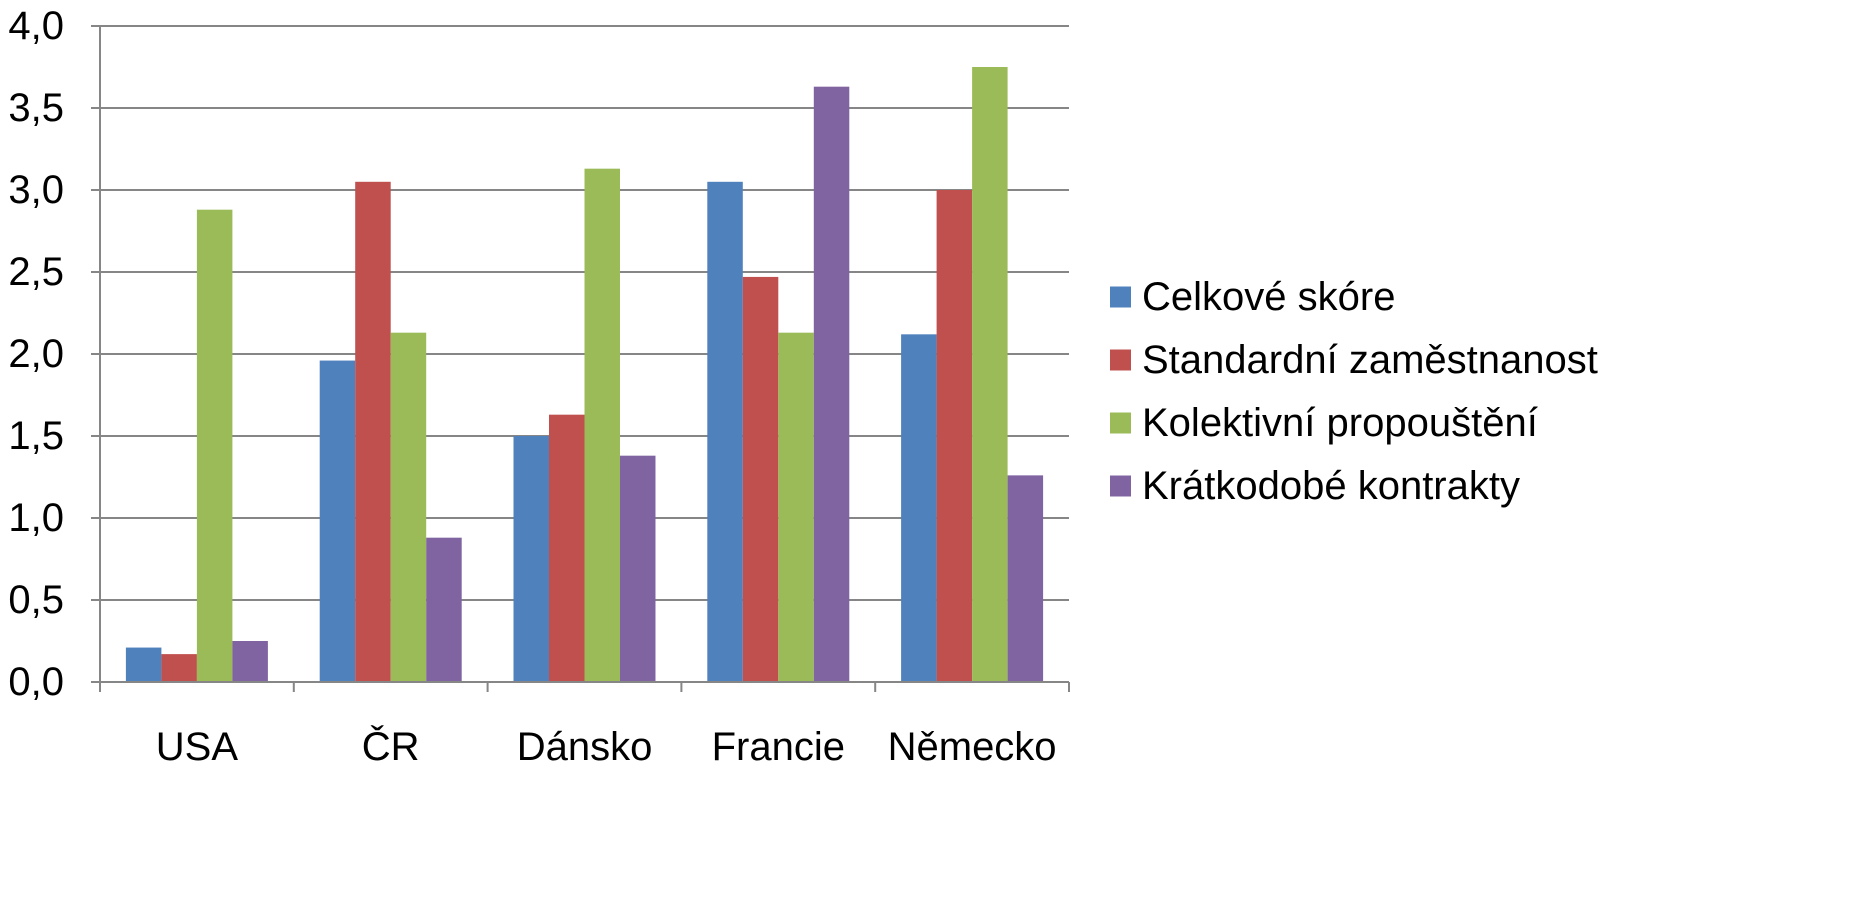  Describe the element at coordinates (972, 747) in the screenshot. I see `x-category-label: Německo` at that location.